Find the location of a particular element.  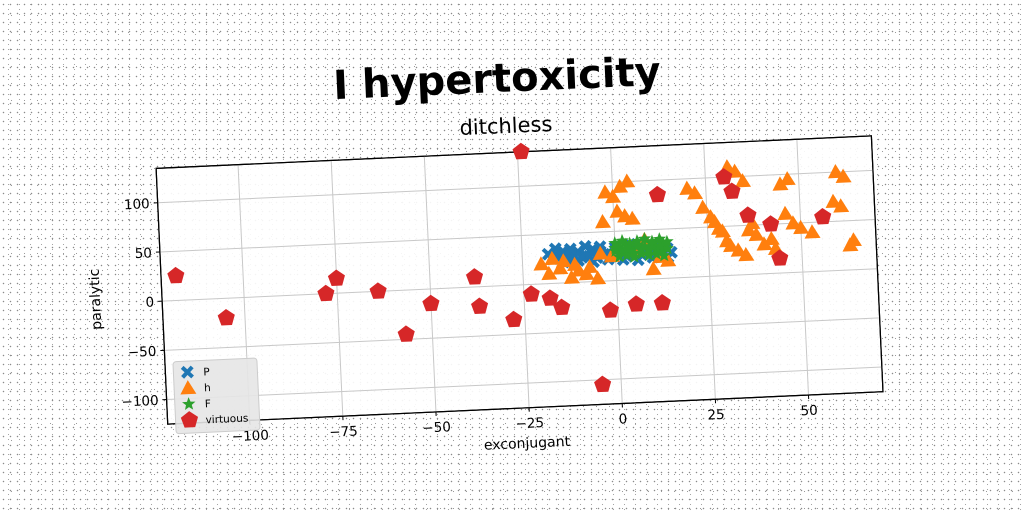

y-tick-label: −50 is located at coordinates (142, 352).